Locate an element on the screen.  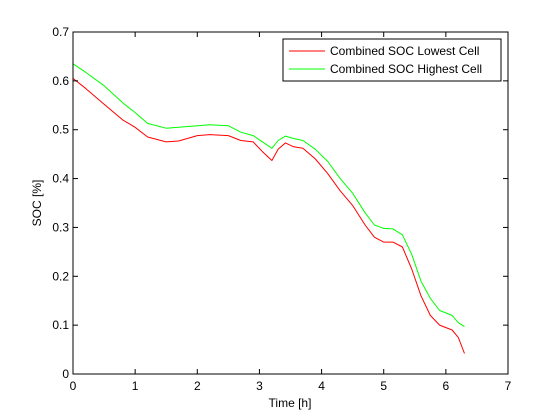
legend-box is located at coordinates (392, 60).